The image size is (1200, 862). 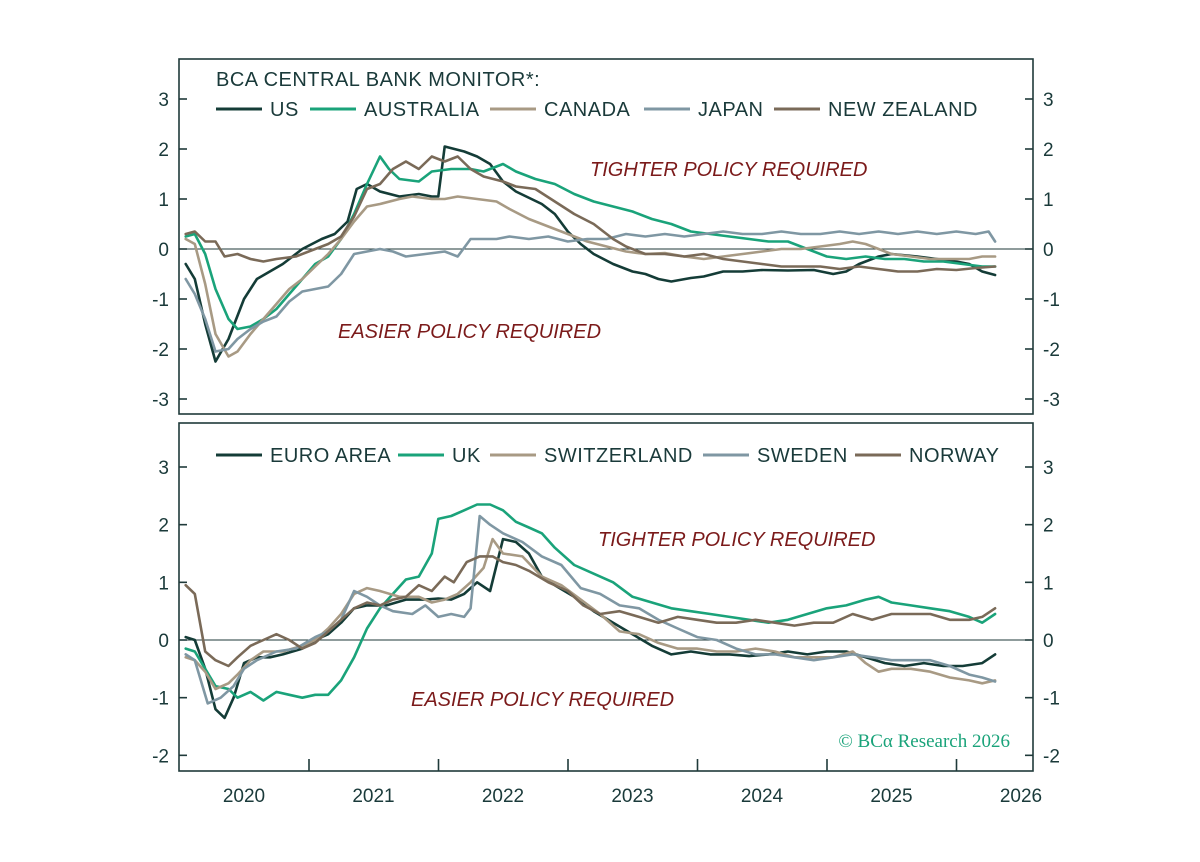 I want to click on top-legend-label: CANADA, so click(x=587, y=110).